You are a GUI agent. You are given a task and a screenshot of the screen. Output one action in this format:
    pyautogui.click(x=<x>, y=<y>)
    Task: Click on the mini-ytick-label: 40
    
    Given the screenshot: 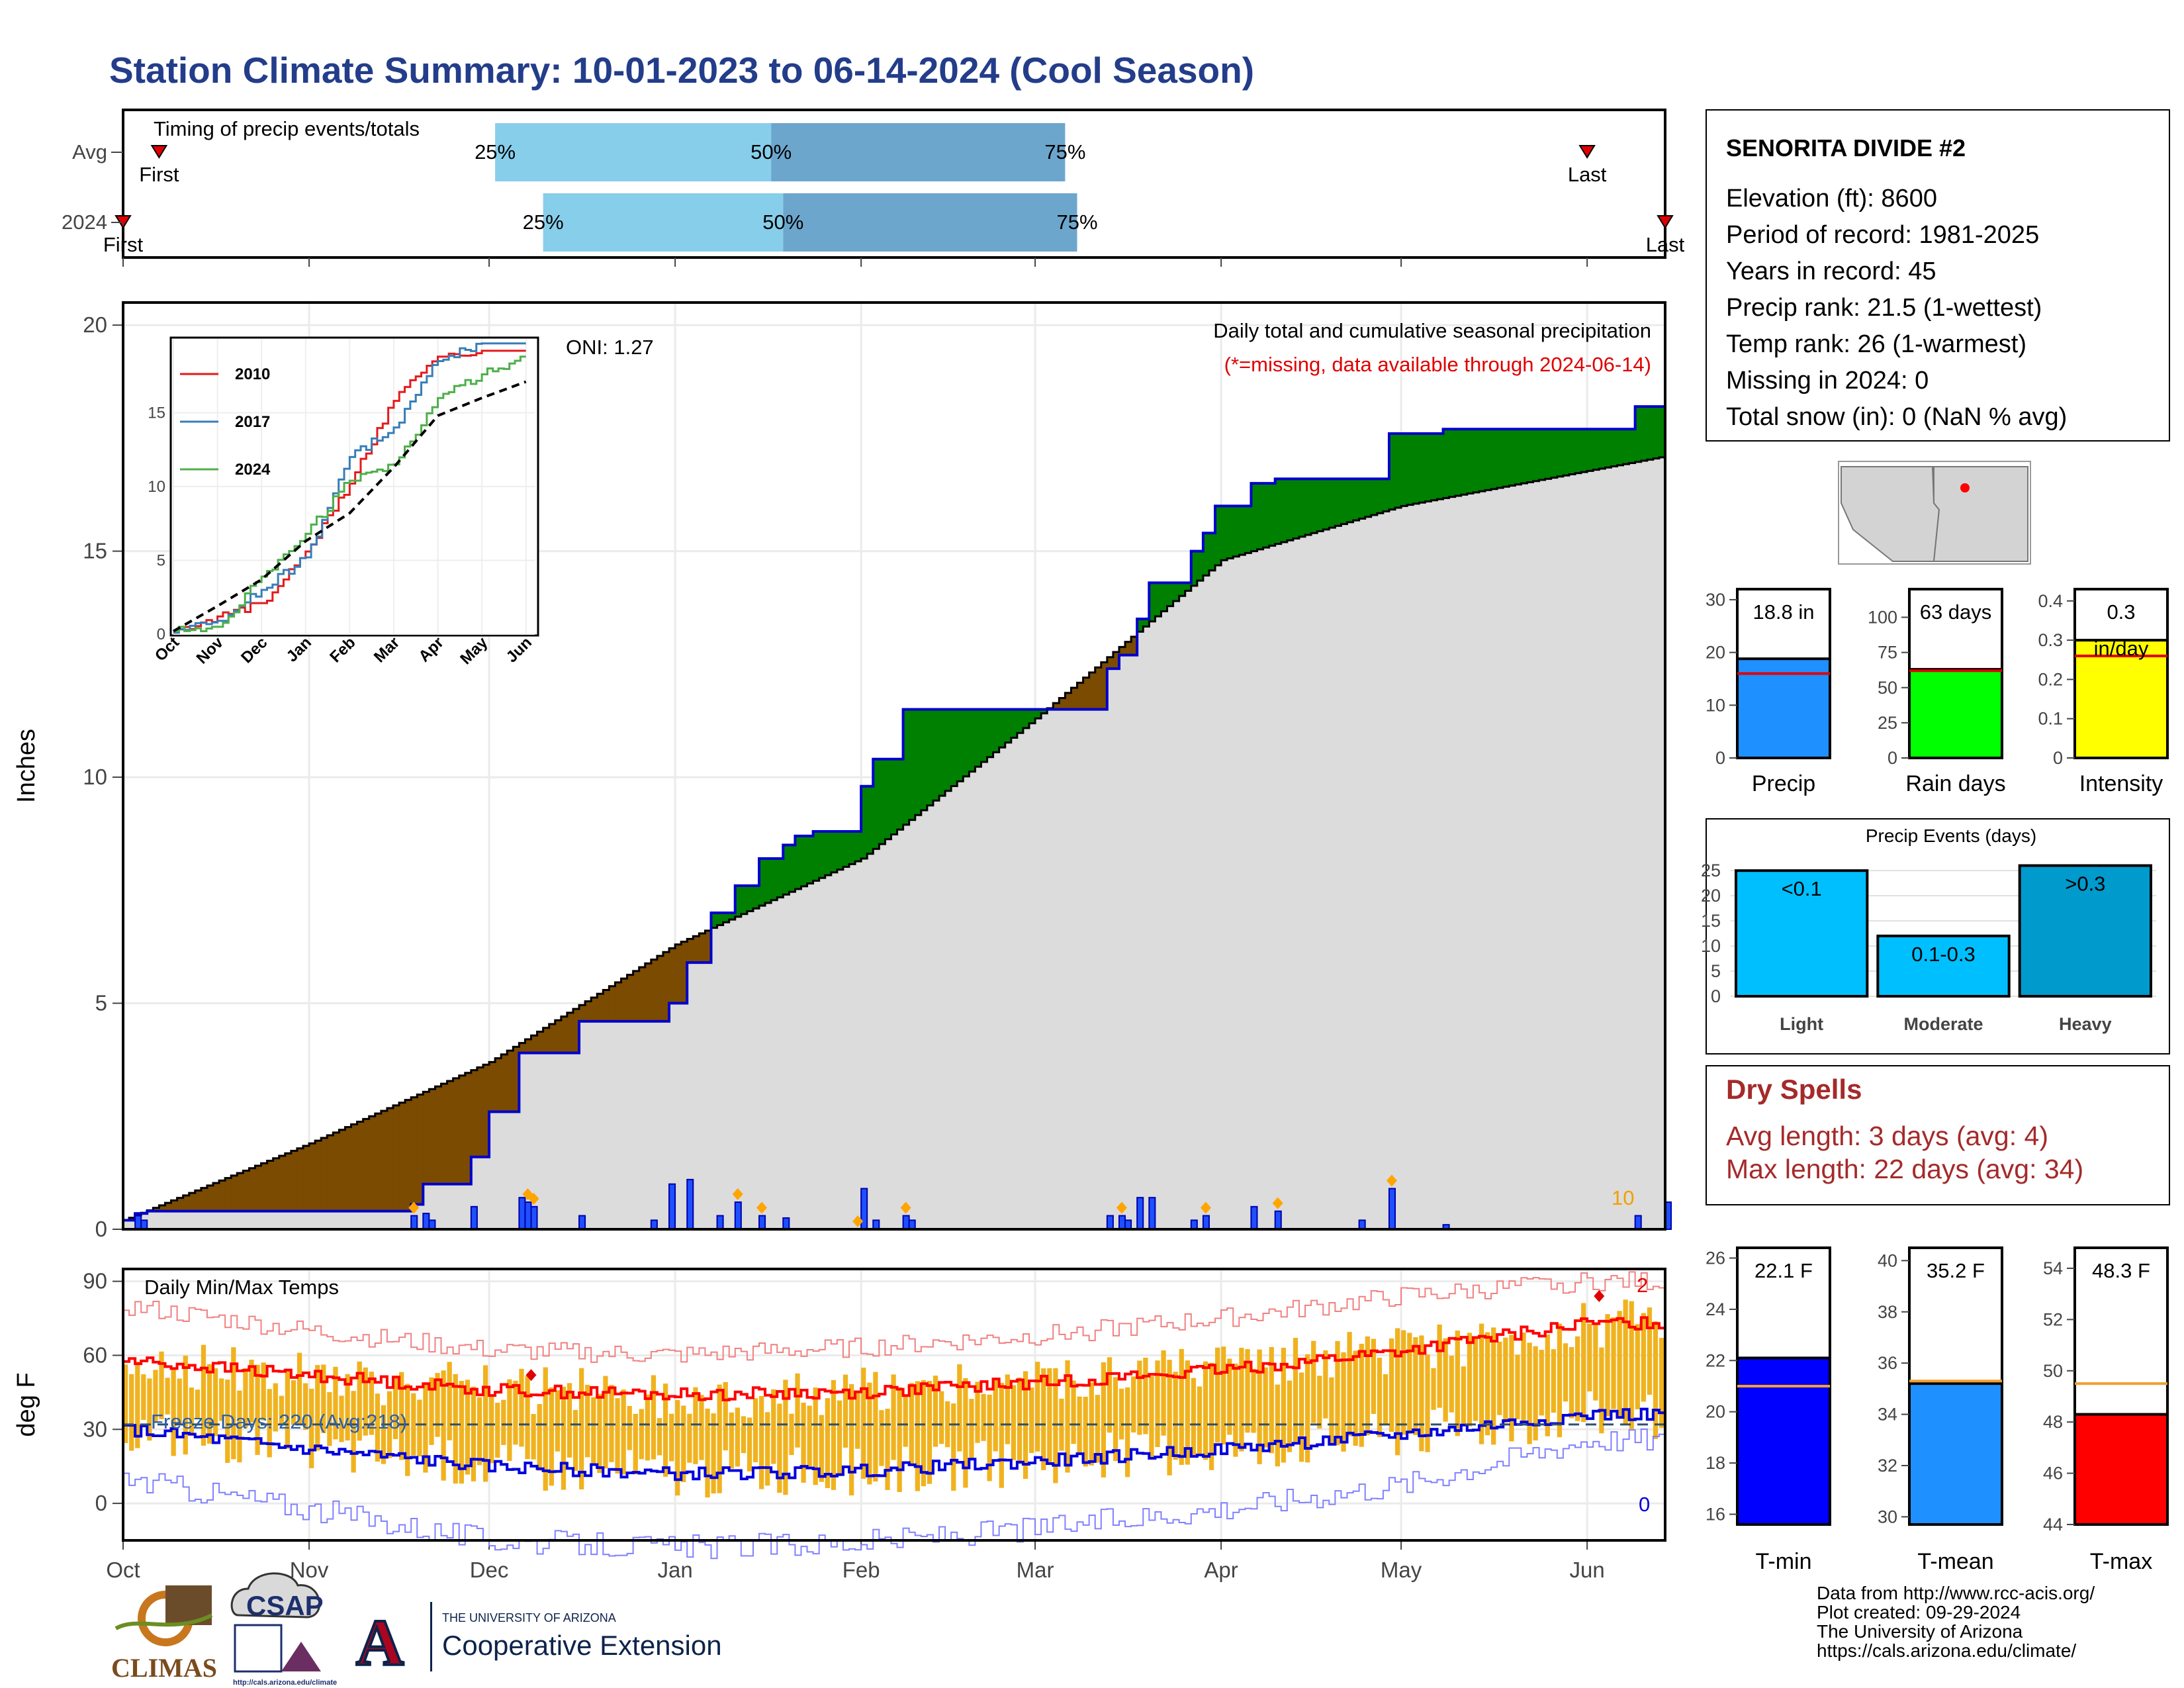 What is the action you would take?
    pyautogui.click(x=1888, y=1260)
    